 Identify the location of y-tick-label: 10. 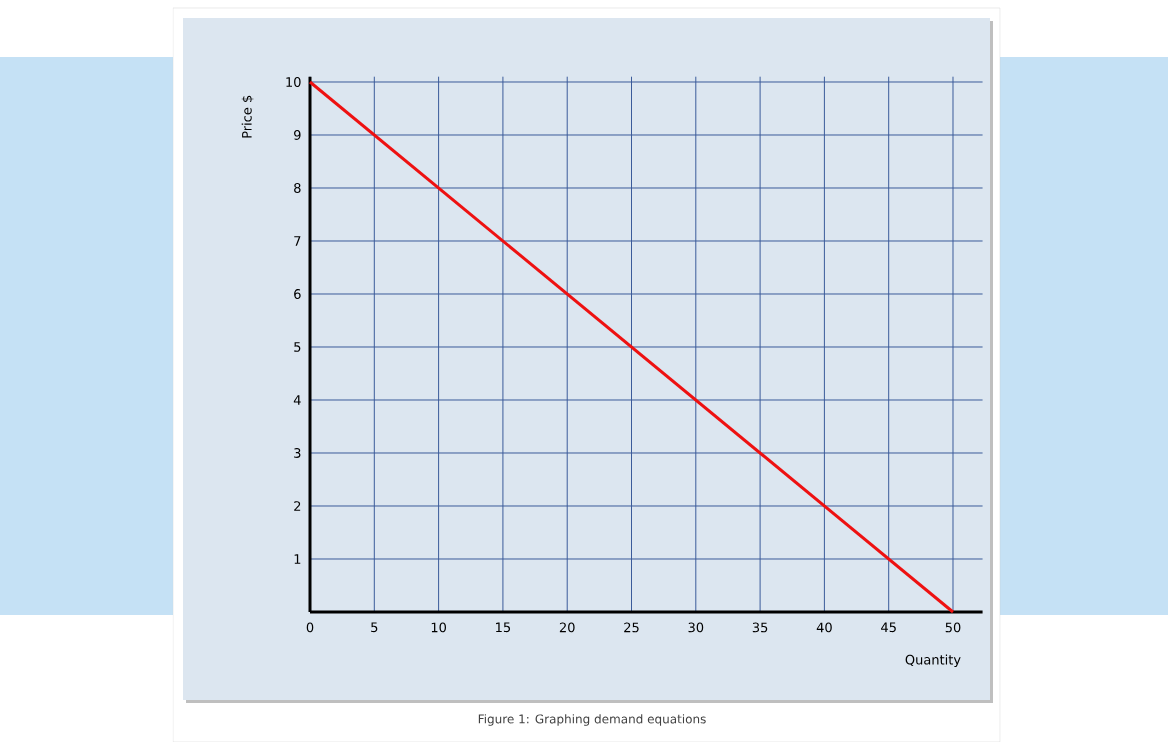
(293, 82).